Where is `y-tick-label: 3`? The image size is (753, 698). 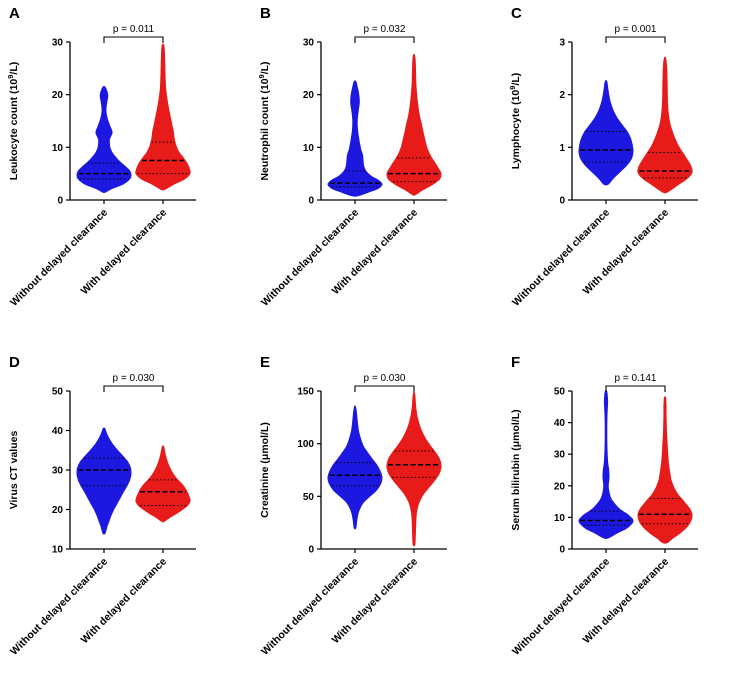
y-tick-label: 3 is located at coordinates (562, 43).